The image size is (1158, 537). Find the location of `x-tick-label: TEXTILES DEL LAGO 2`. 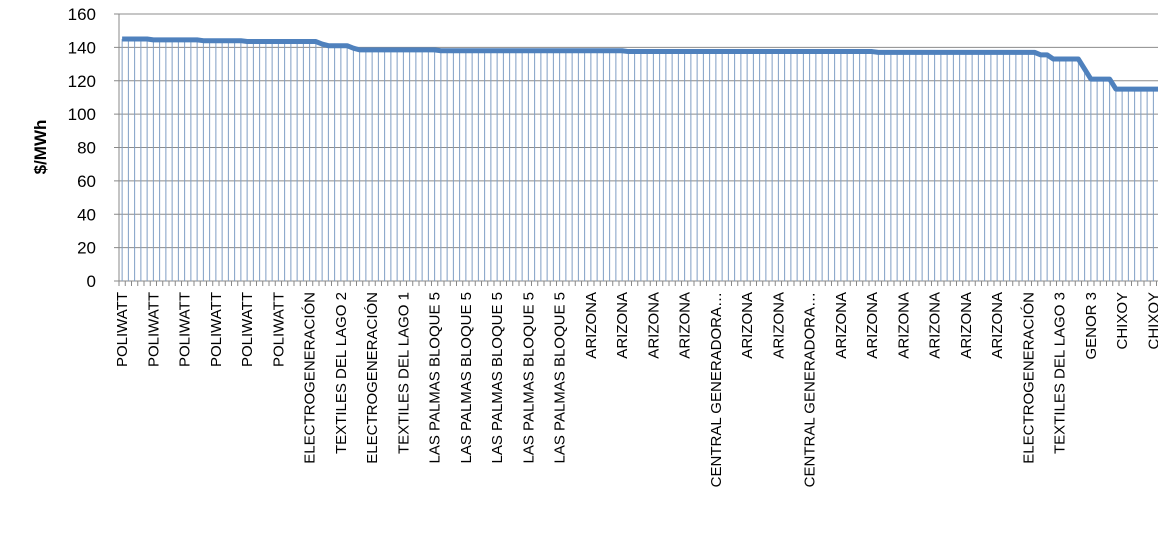

x-tick-label: TEXTILES DEL LAGO 2 is located at coordinates (341, 373).